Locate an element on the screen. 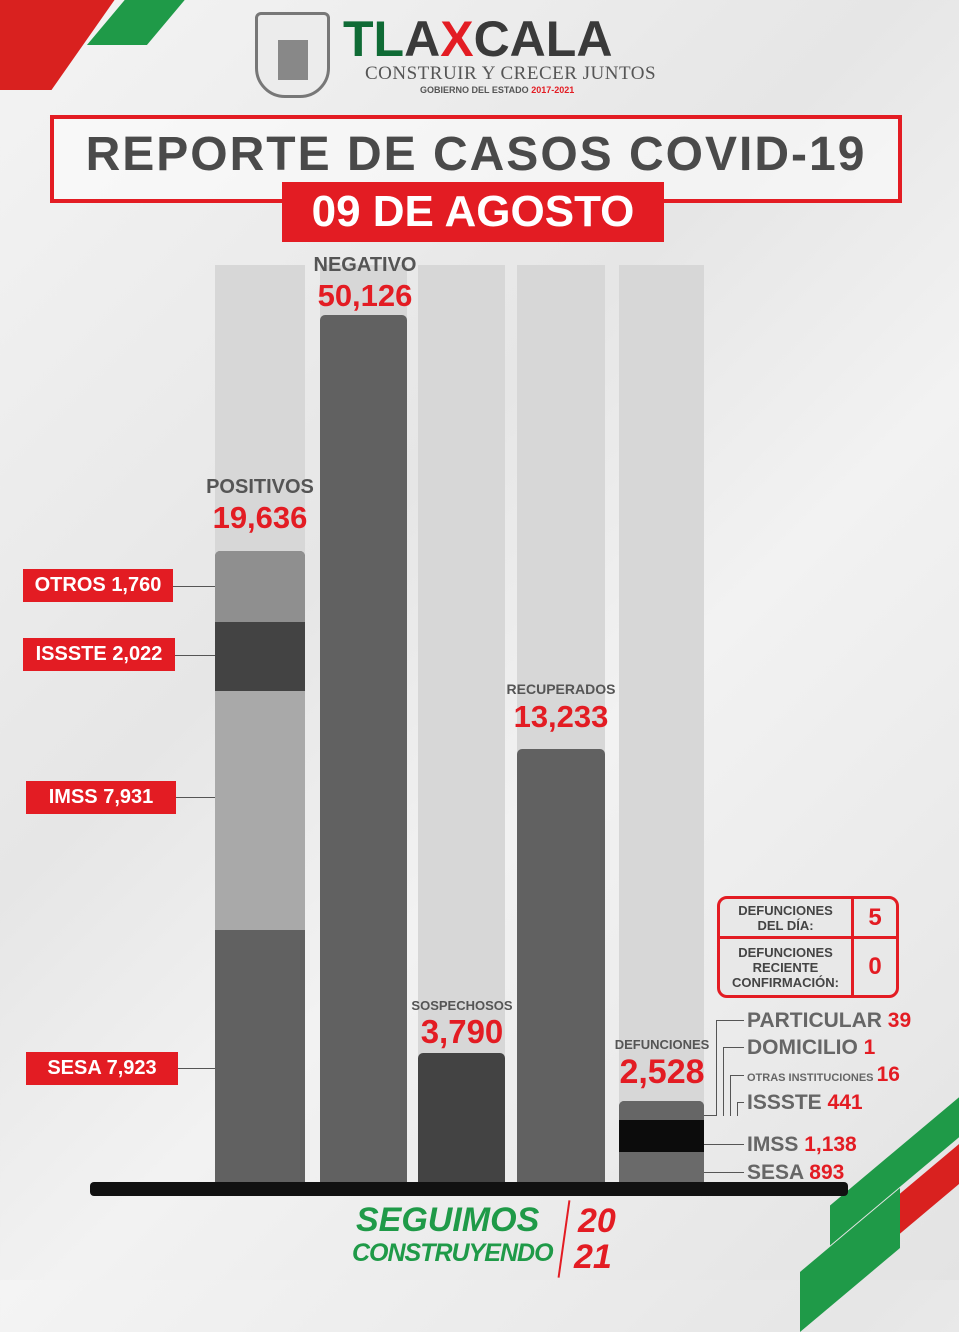  slogan: CONSTRUIR Y CRECER JUNTOS is located at coordinates (511, 73).